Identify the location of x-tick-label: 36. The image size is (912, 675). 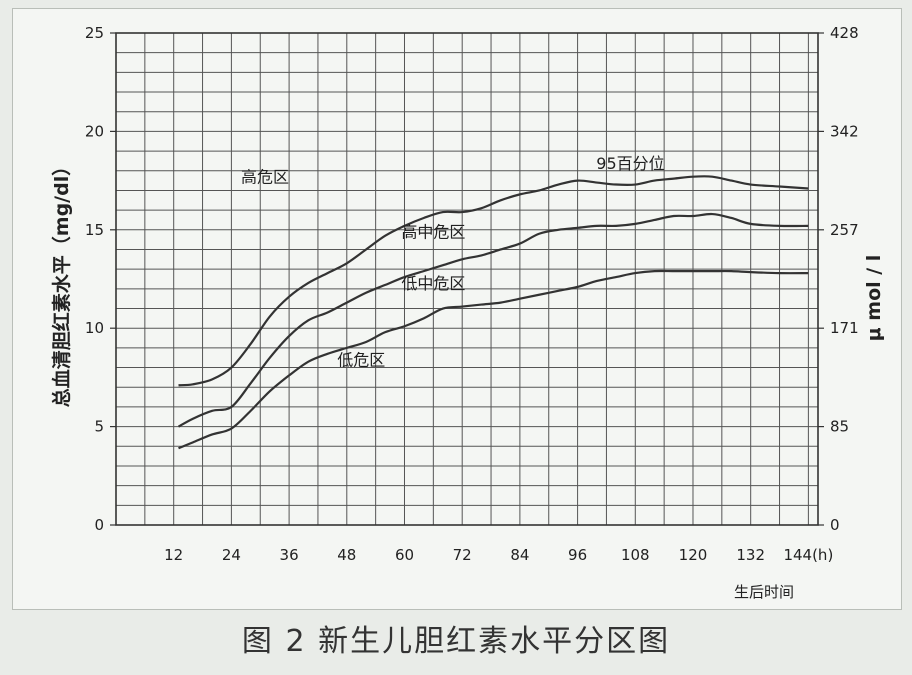
(289, 555).